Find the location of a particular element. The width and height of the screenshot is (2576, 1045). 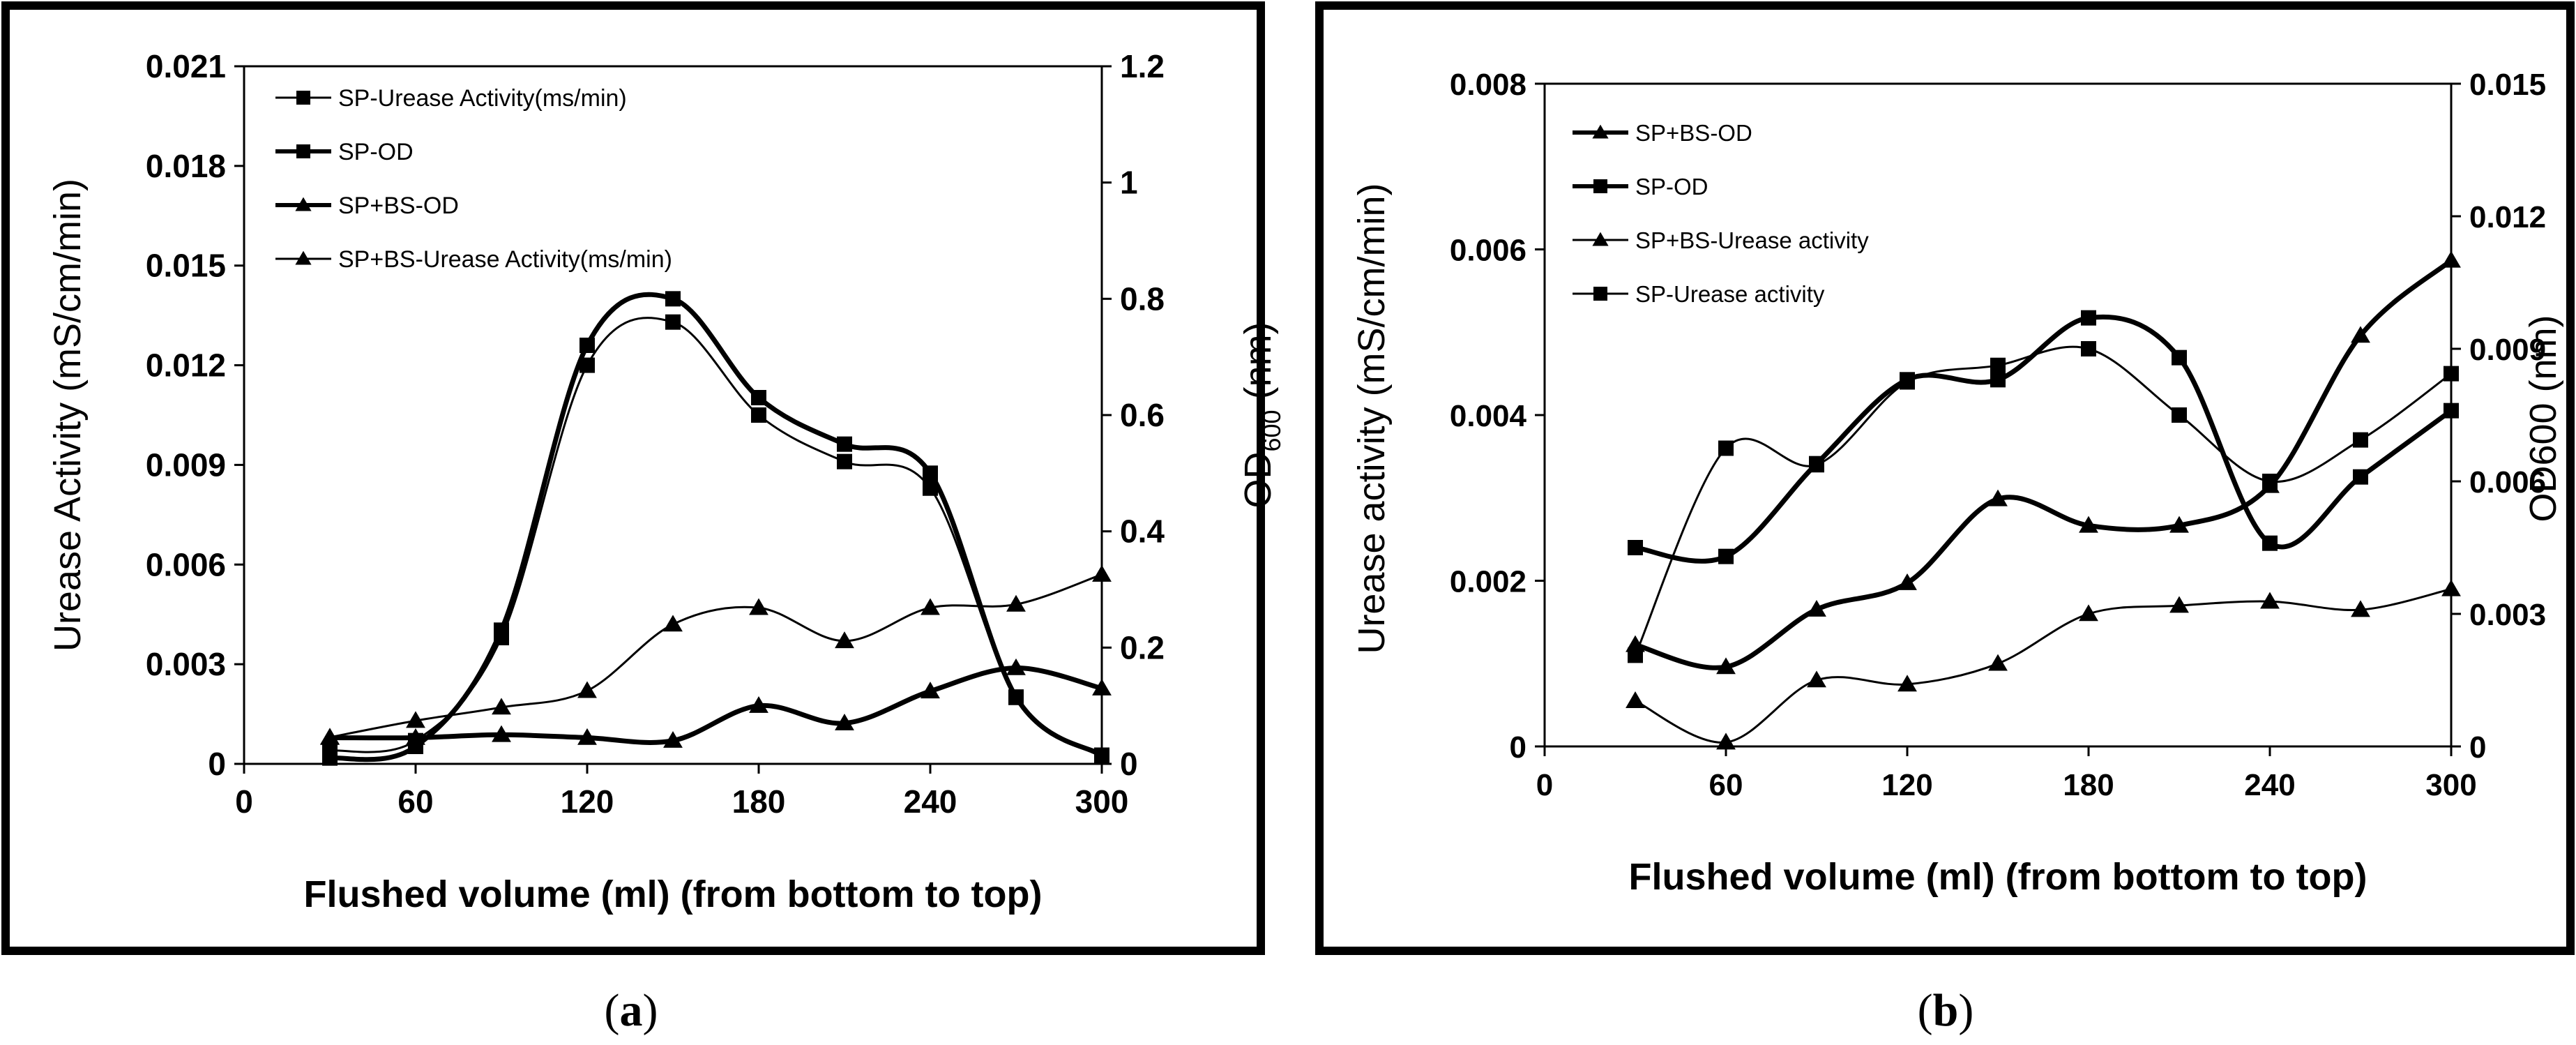

y2-tick-label: 0.8 is located at coordinates (1142, 298).